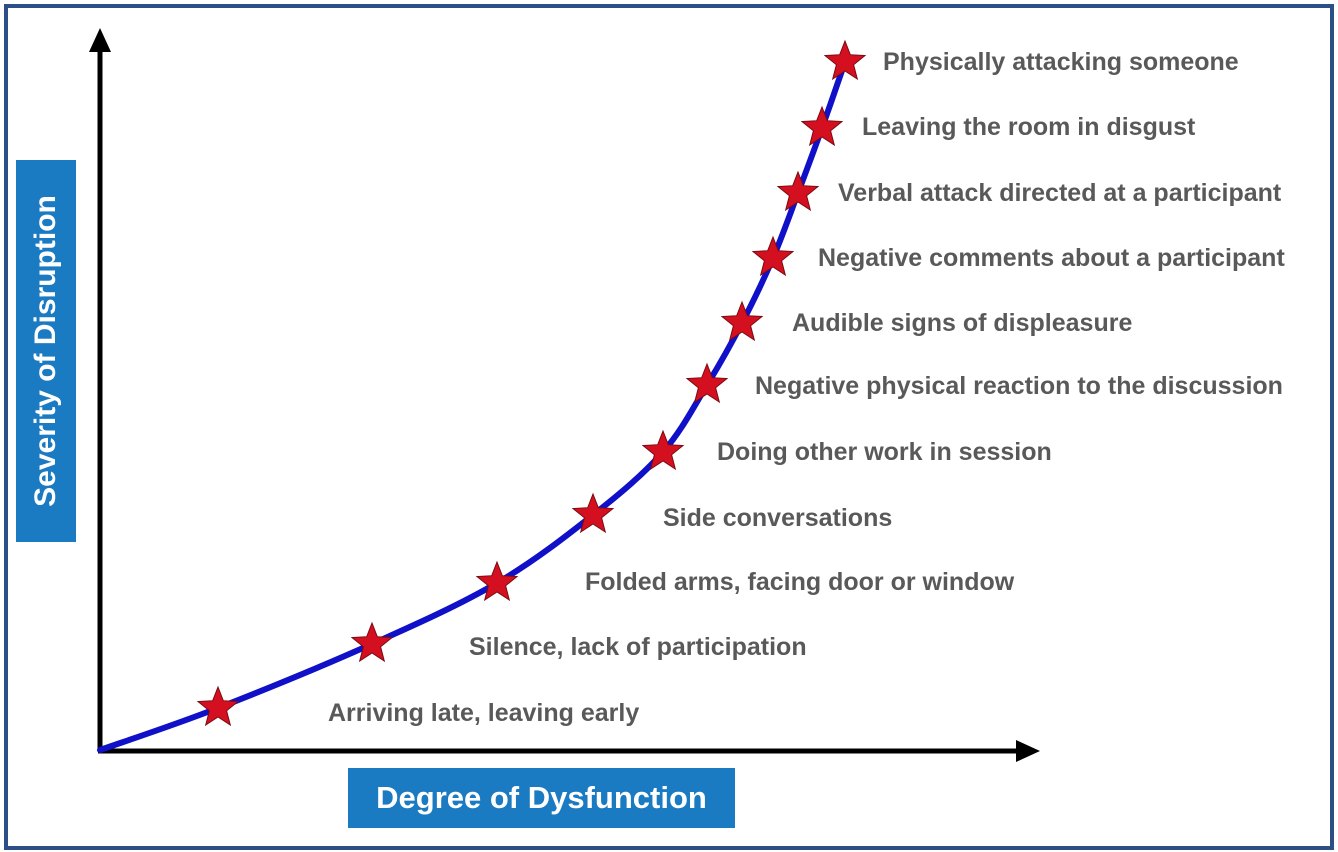  What do you see at coordinates (1029, 127) in the screenshot?
I see `behavior-label: Leaving the room in disgust` at bounding box center [1029, 127].